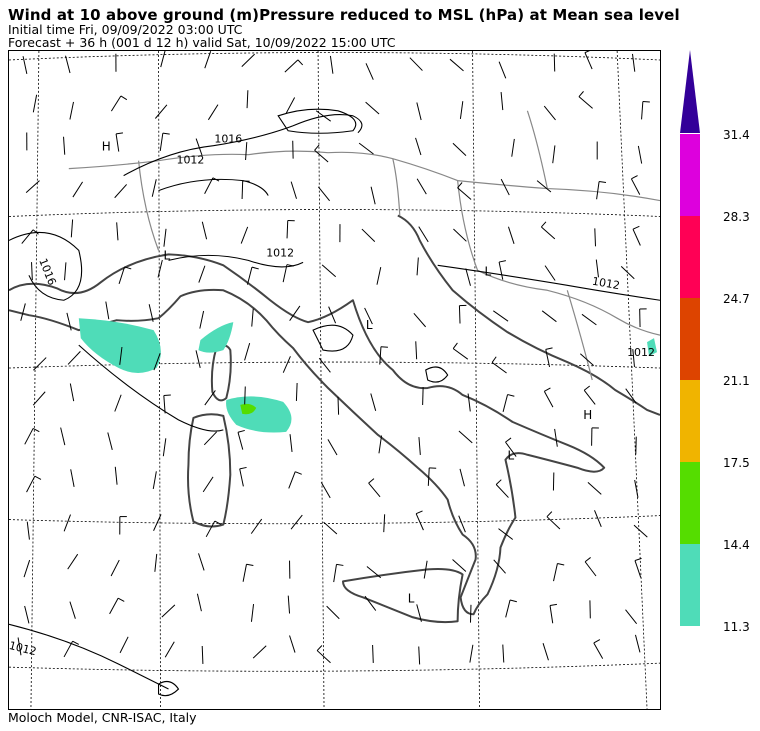 The image size is (760, 731). What do you see at coordinates (736, 217) in the screenshot?
I see `legend-value: 28.3` at bounding box center [736, 217].